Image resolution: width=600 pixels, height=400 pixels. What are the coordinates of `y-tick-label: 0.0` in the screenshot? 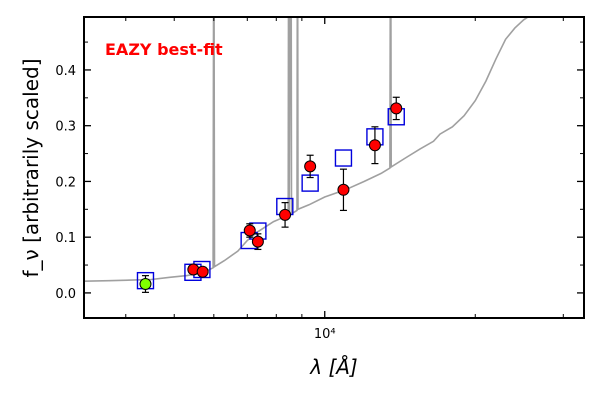 It's located at (65, 294).